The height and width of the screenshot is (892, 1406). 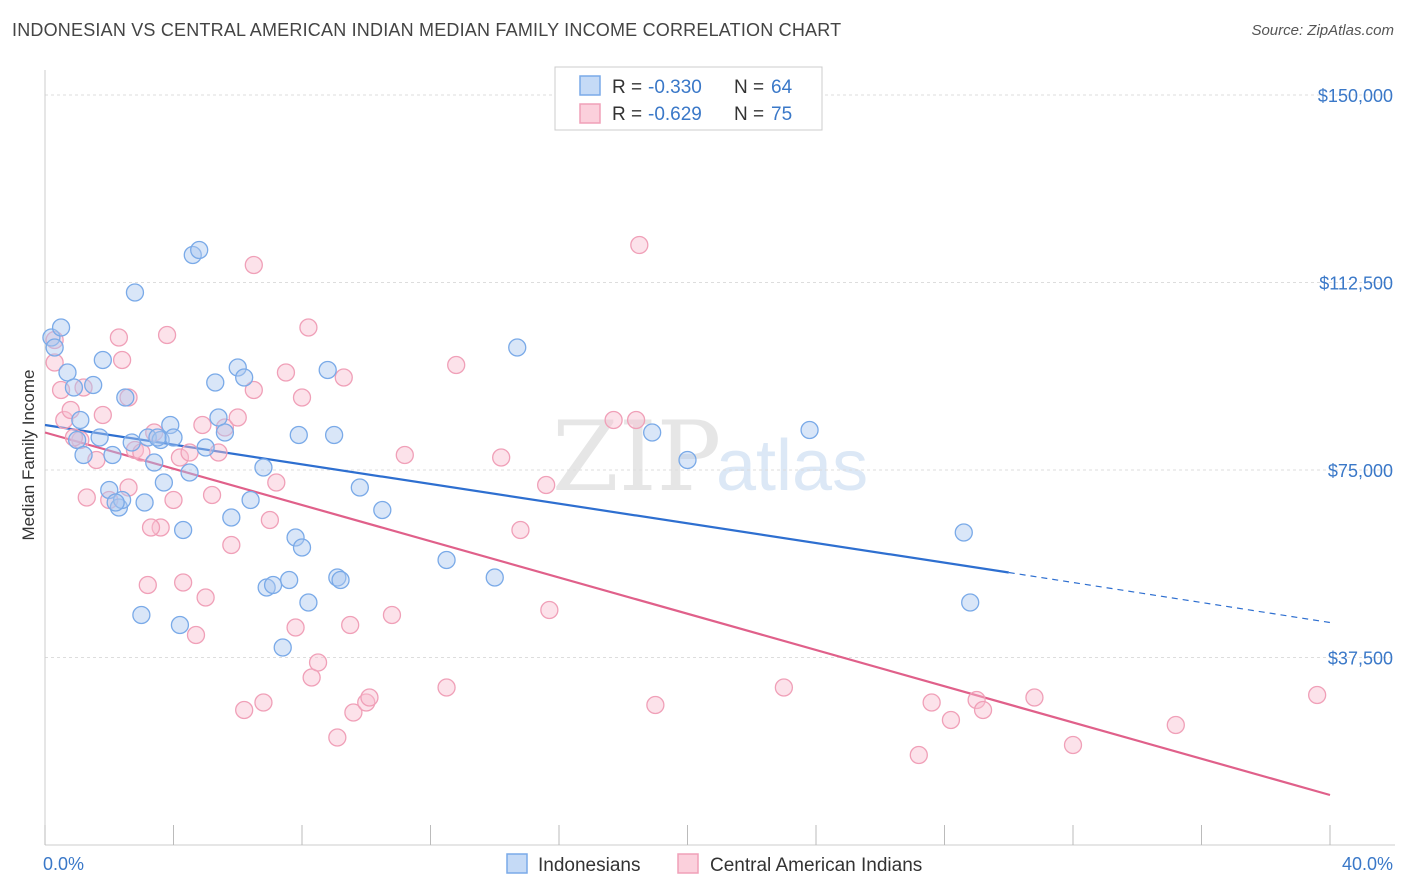 What do you see at coordinates (781, 114) in the screenshot?
I see `legend-n-value-2: 75` at bounding box center [781, 114].